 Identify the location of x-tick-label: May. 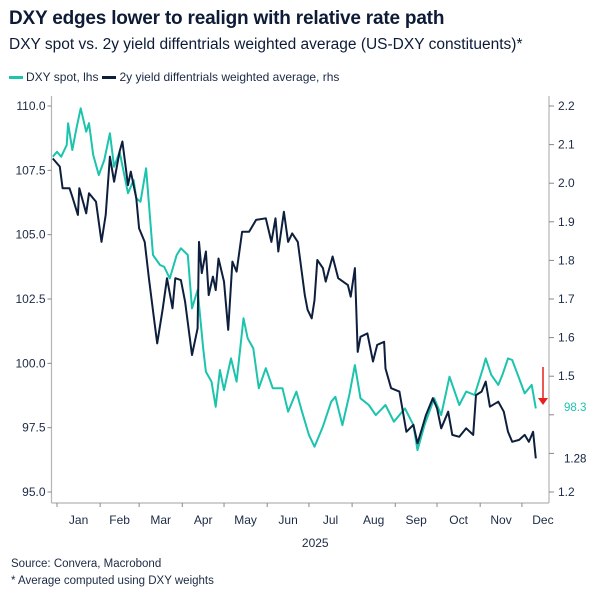
(245, 520).